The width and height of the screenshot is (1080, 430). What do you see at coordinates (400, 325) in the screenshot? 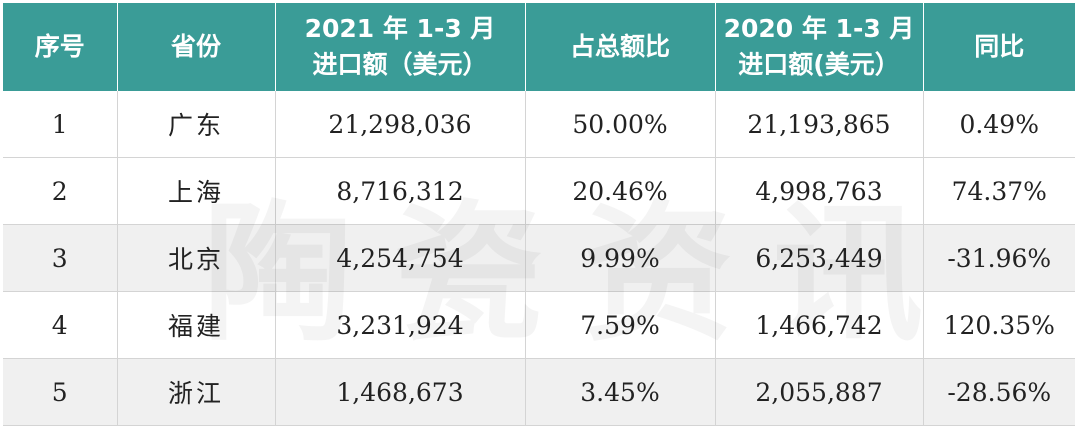
I see `cell-import-2021: 3,231,924` at bounding box center [400, 325].